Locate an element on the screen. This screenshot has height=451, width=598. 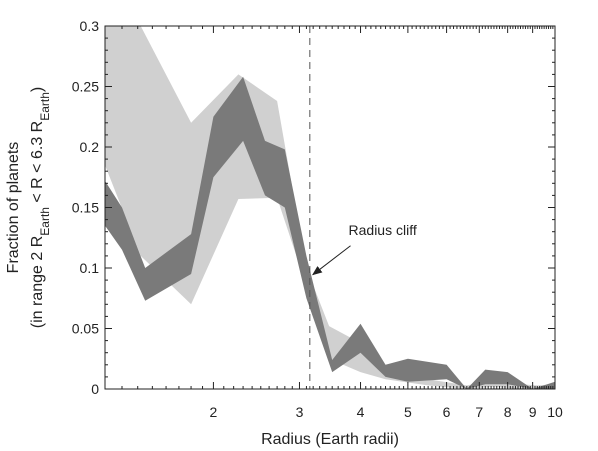
annotation-layer: Radius cliff is located at coordinates (364, 249).